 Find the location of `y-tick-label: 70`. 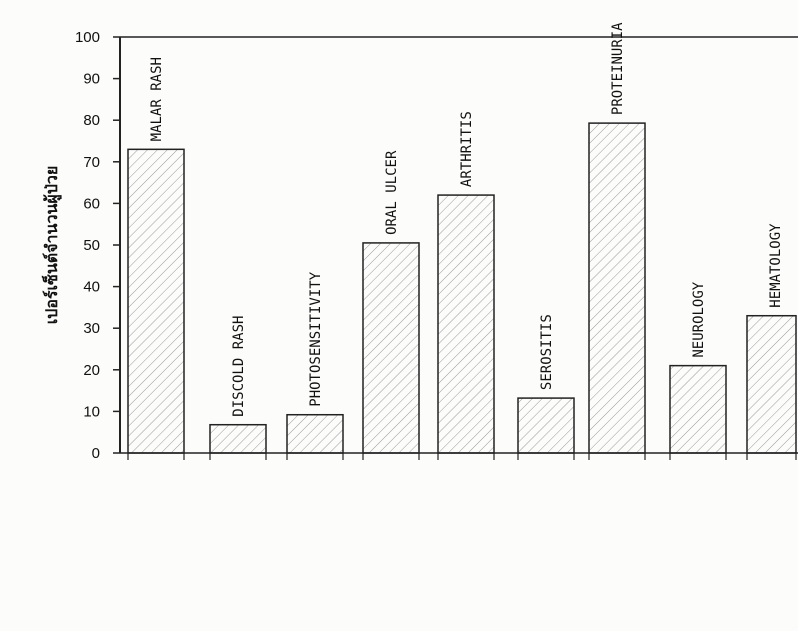

y-tick-label: 70 is located at coordinates (91, 162).